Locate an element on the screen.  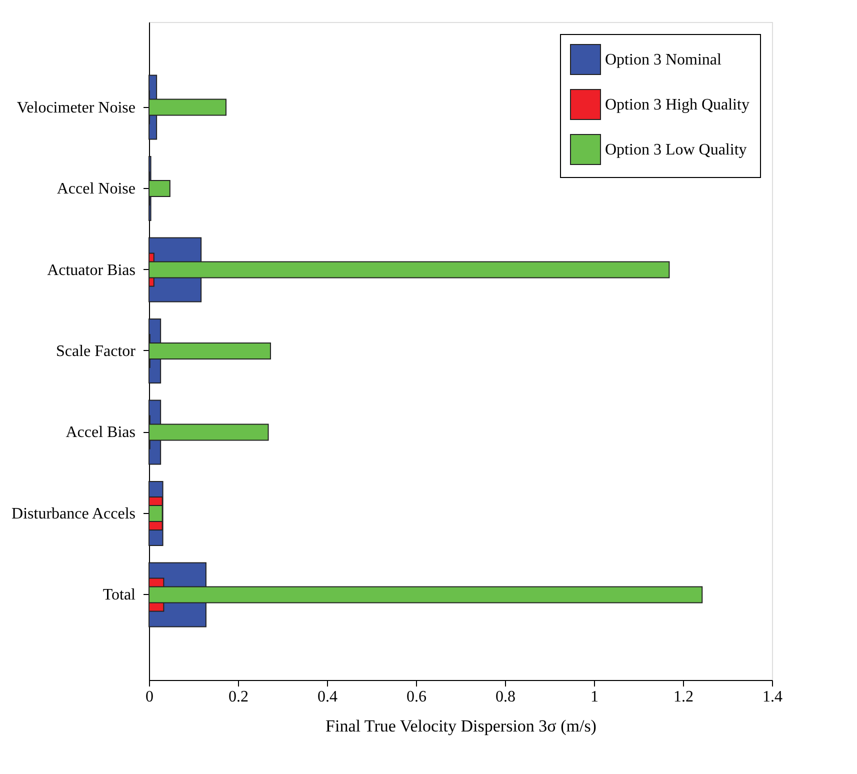
x-tick-label: 0.8 is located at coordinates (506, 697).